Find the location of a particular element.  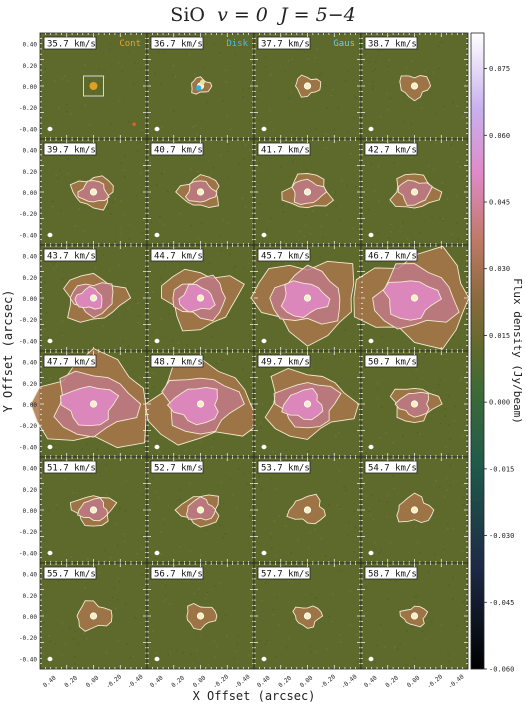

channel-panel: 48.7 km/s is located at coordinates (203, 404).